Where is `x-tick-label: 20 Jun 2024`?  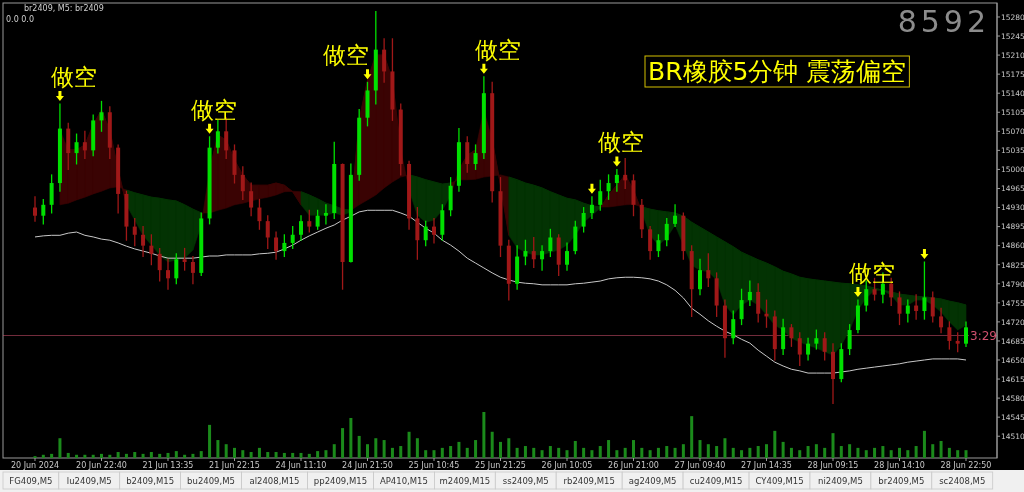
x-tick-label: 20 Jun 2024 is located at coordinates (35, 465).